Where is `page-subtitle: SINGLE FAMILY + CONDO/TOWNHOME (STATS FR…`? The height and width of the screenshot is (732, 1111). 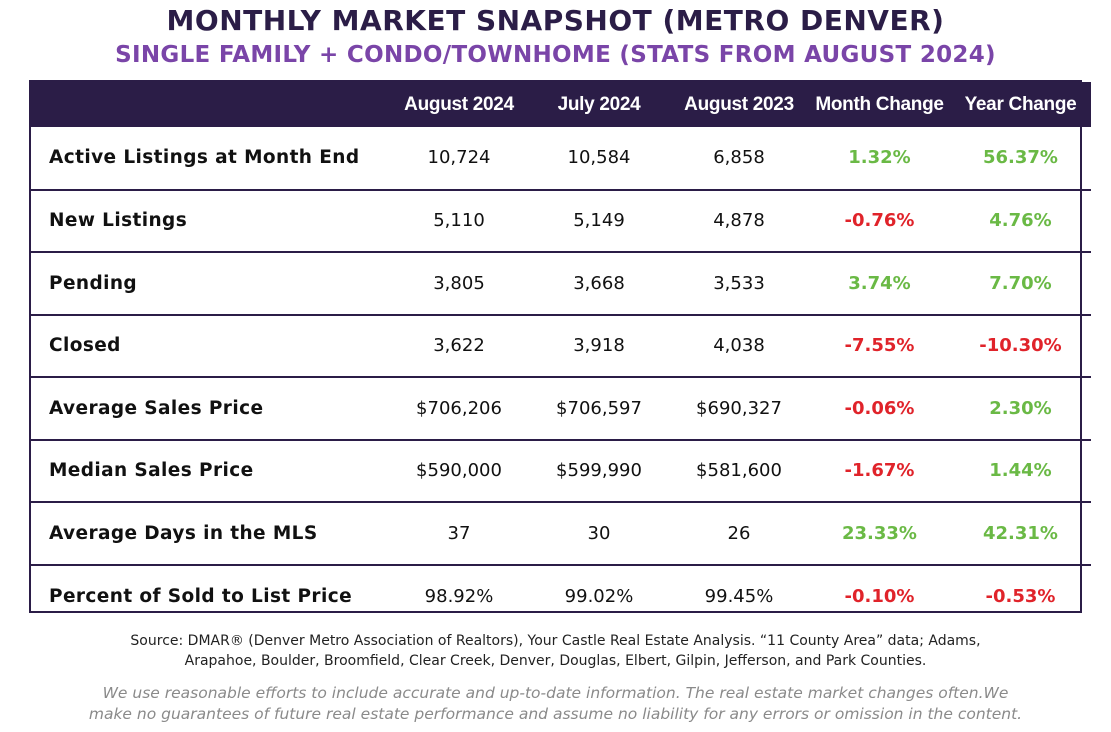 page-subtitle: SINGLE FAMILY + CONDO/TOWNHOME (STATS FR… is located at coordinates (555, 55).